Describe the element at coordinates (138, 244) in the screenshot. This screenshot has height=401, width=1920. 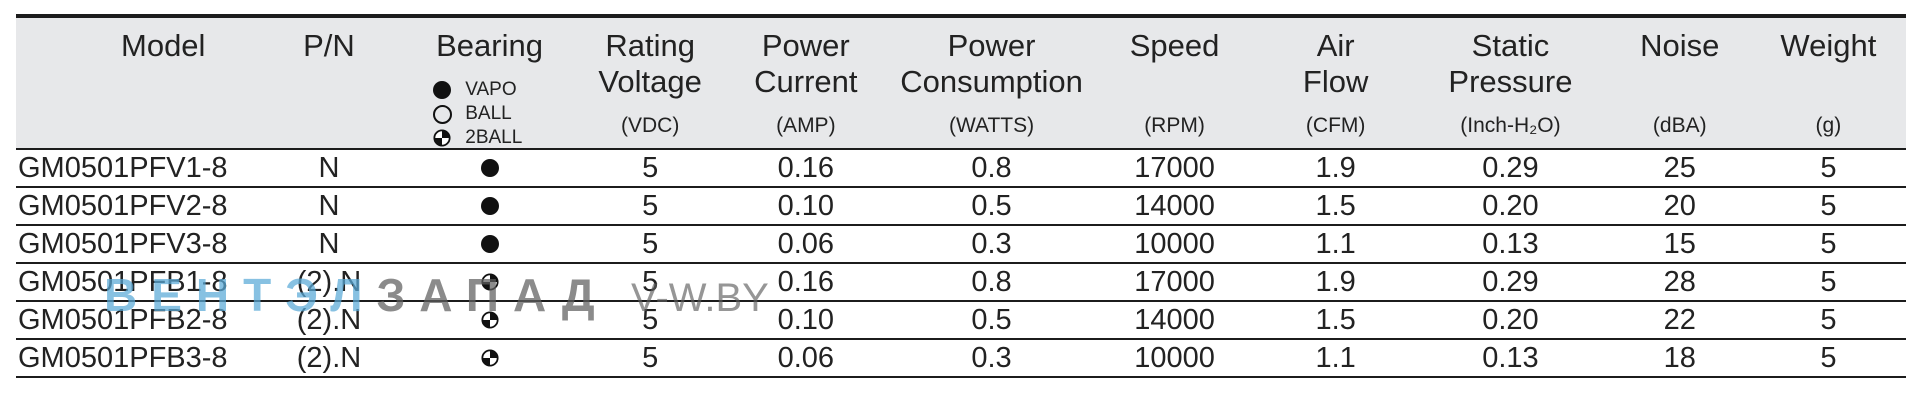
I see `cell-model: GM0501PFV3-8` at that location.